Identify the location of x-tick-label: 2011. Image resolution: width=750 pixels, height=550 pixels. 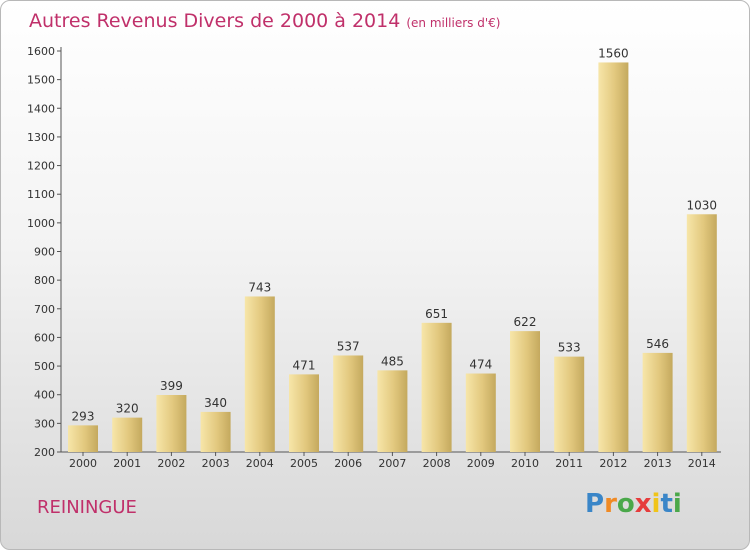
(569, 463).